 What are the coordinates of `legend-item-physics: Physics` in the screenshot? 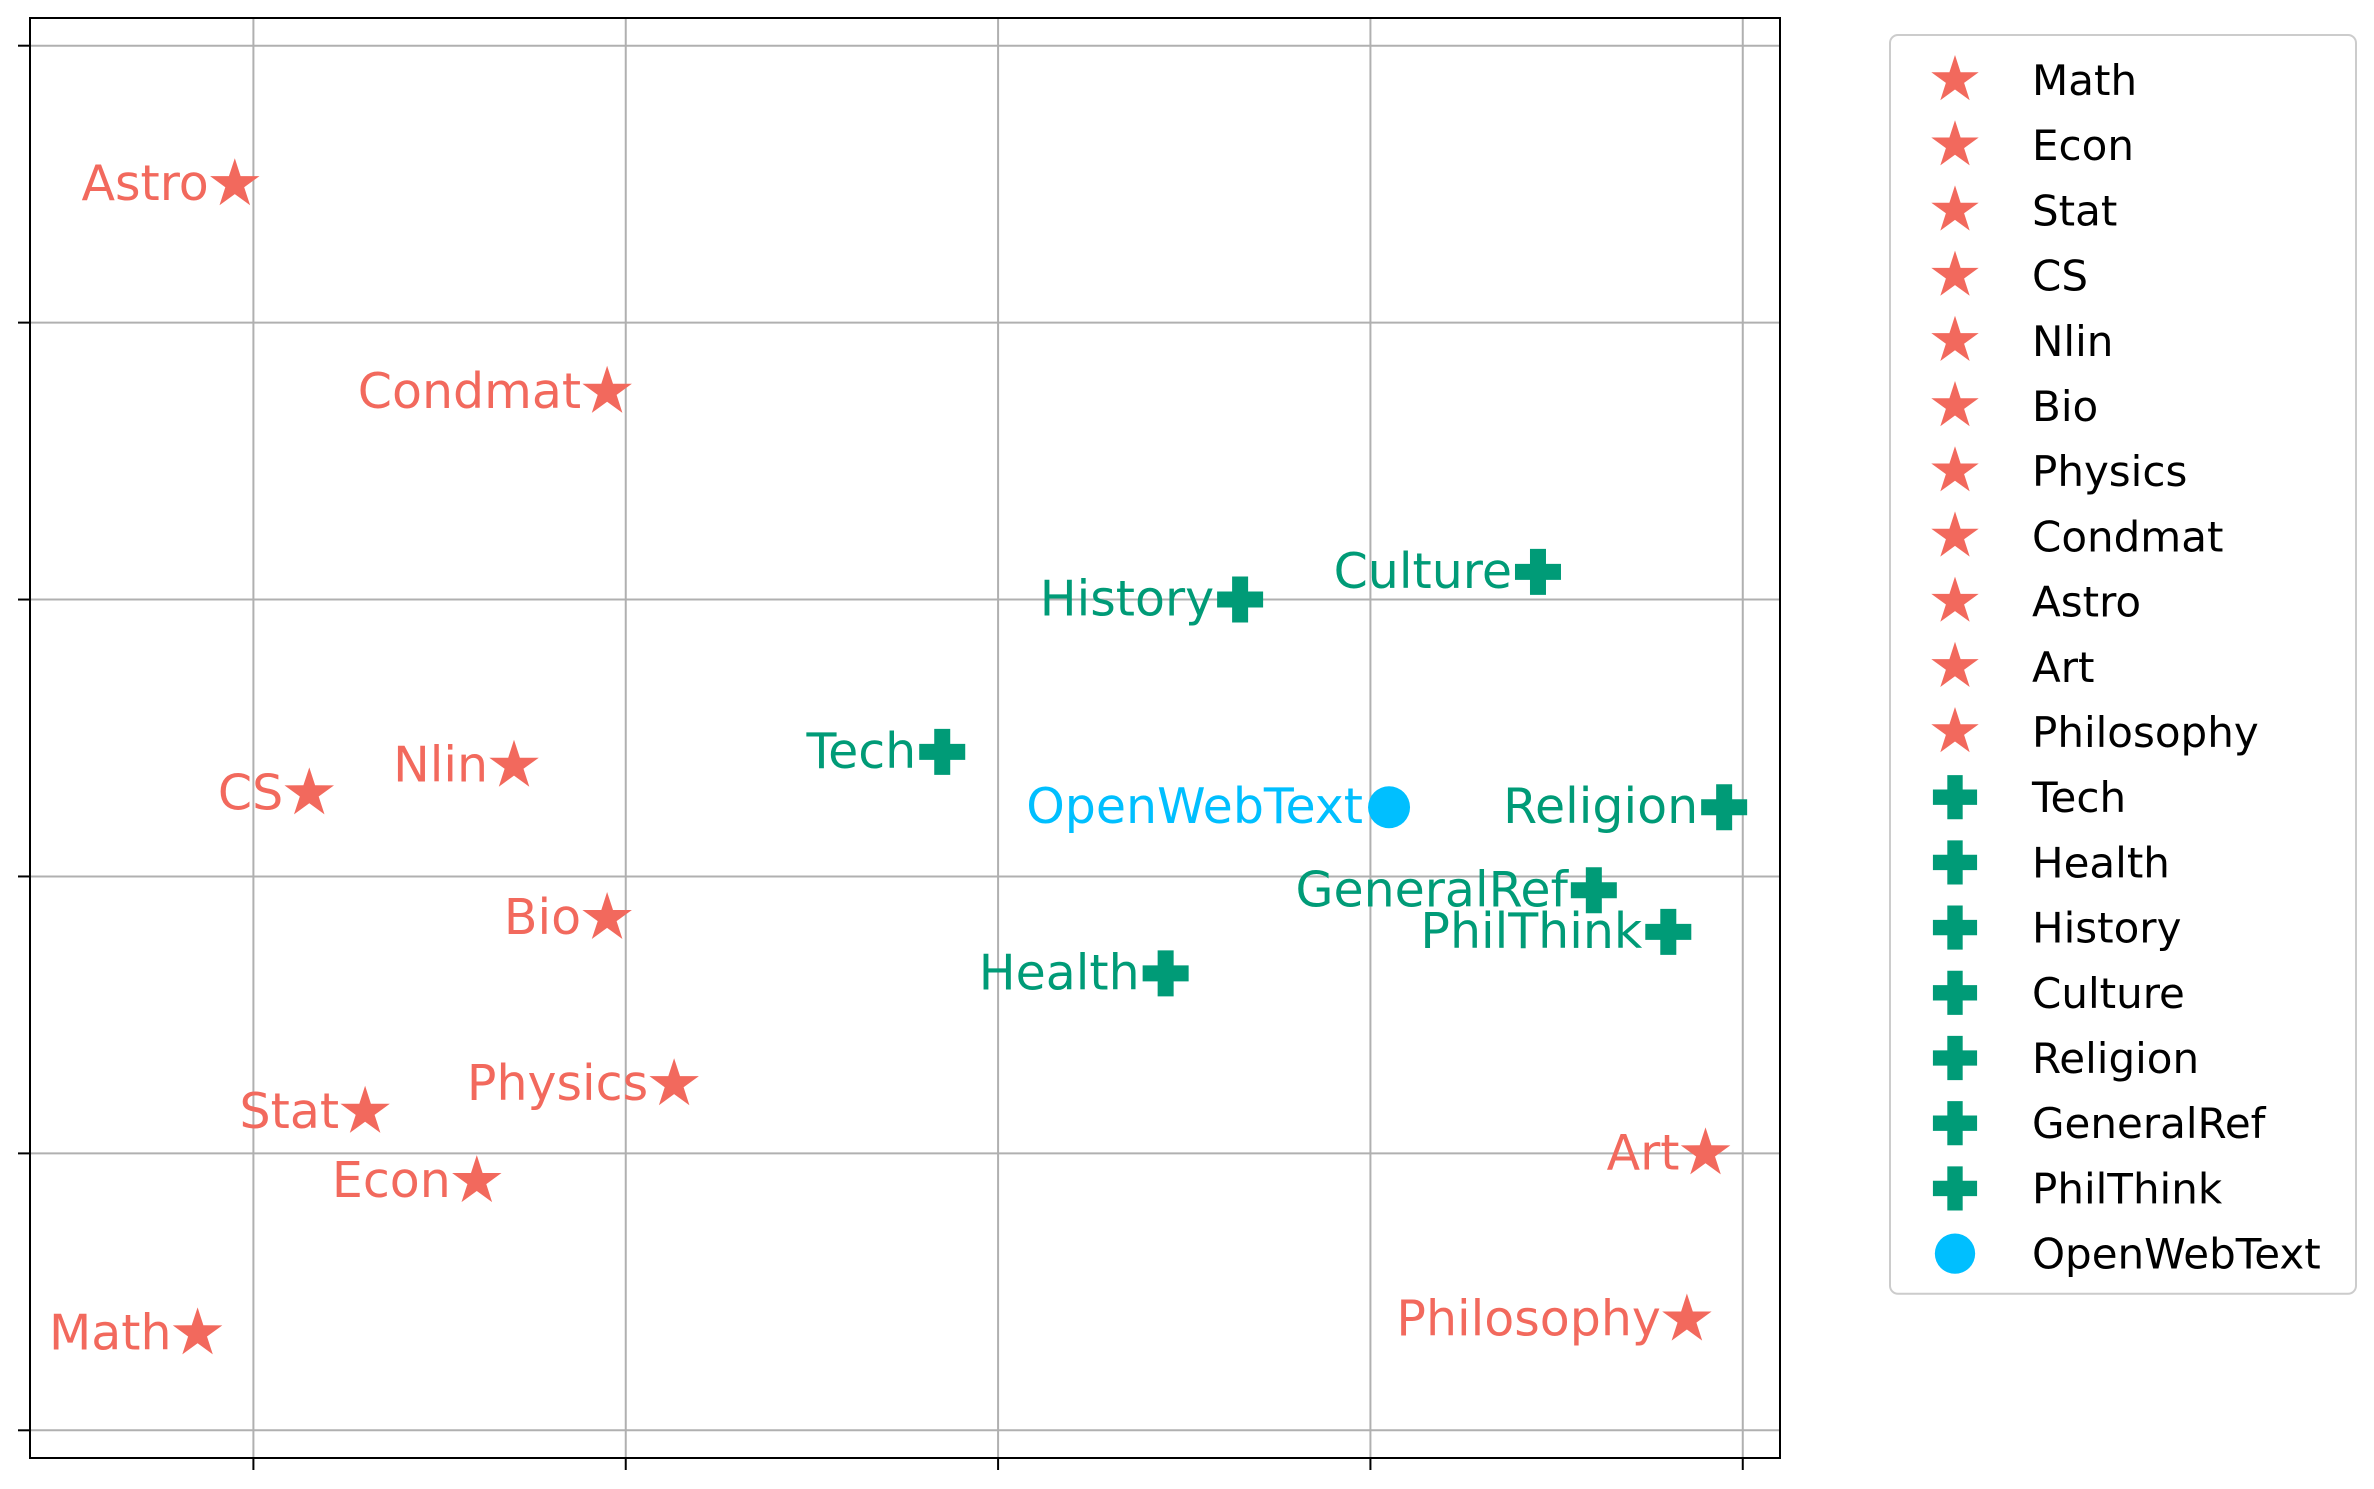 It's located at (2059, 471).